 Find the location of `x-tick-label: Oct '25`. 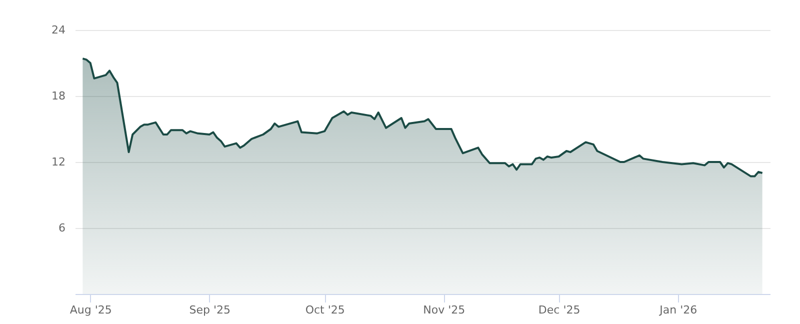

x-tick-label: Oct '25 is located at coordinates (325, 310).